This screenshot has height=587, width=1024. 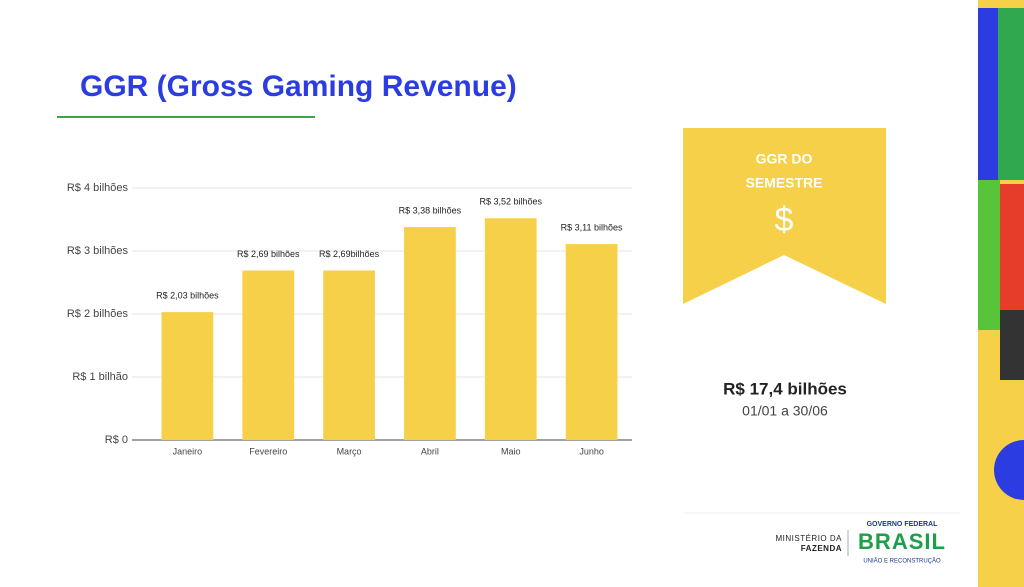 What do you see at coordinates (430, 210) in the screenshot?
I see `data-label: R$ 3,38 bilhões` at bounding box center [430, 210].